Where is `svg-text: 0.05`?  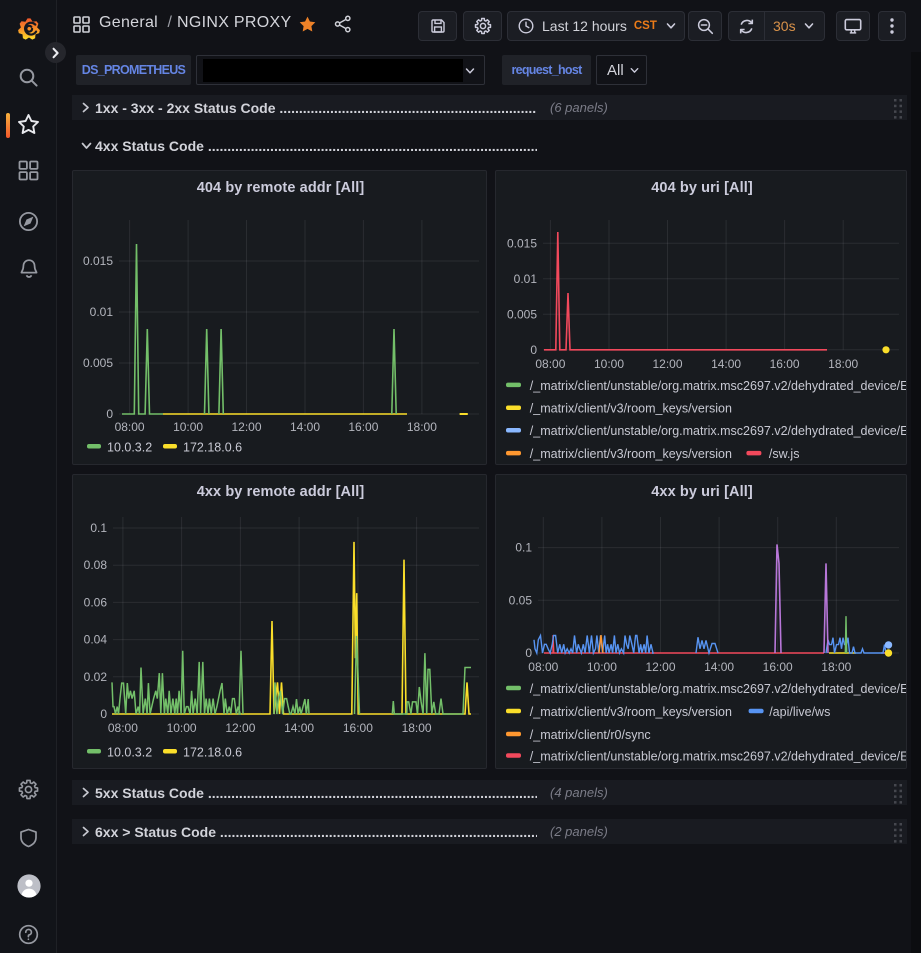 svg-text: 0.05 is located at coordinates (521, 600).